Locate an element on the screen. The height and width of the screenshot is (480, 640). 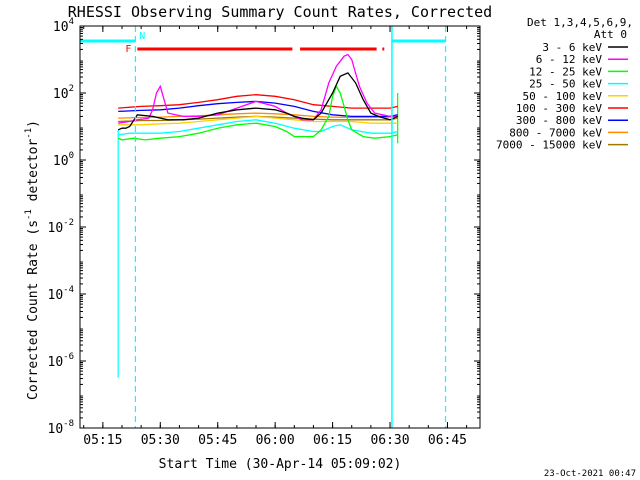
legend-label-2: 12 - 25 keV is located at coordinates (565, 71).